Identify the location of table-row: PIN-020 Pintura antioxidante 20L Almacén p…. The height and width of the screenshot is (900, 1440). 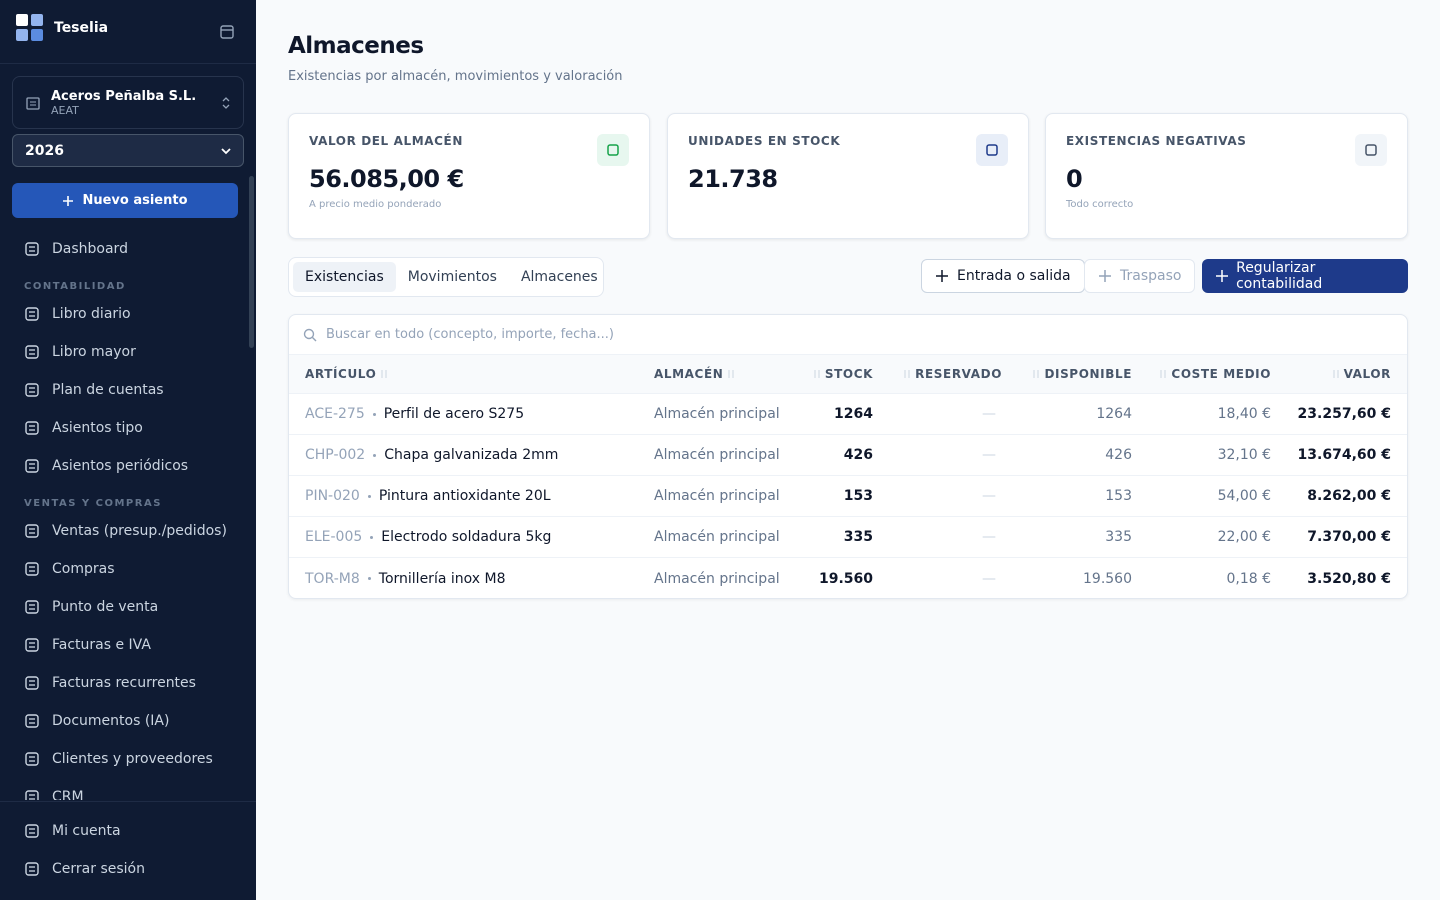
(848, 496).